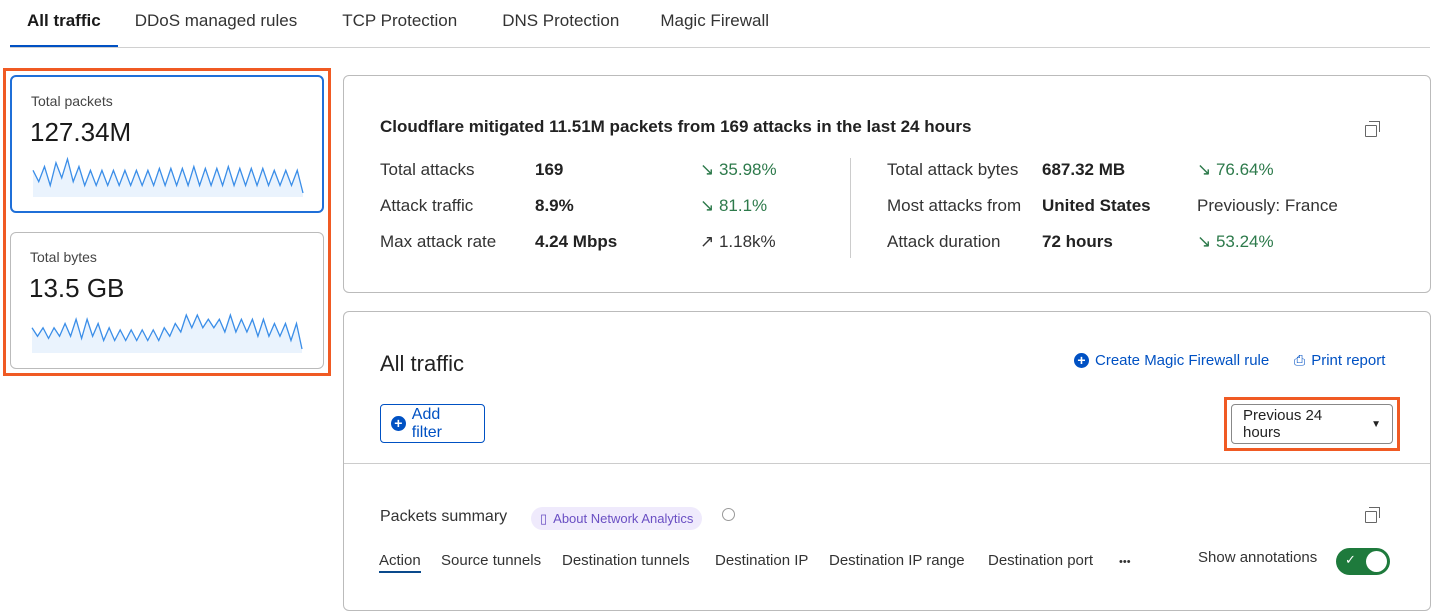 The height and width of the screenshot is (611, 1440). Describe the element at coordinates (762, 560) in the screenshot. I see `subtab-destination-ip: Destination IP` at that location.